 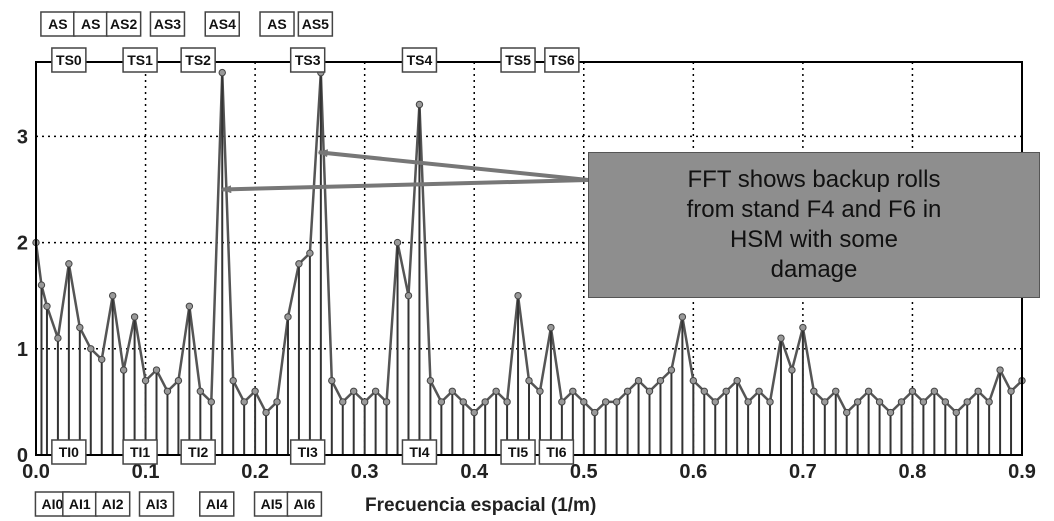 What do you see at coordinates (693, 472) in the screenshot?
I see `x-tick-label: 0.6` at bounding box center [693, 472].